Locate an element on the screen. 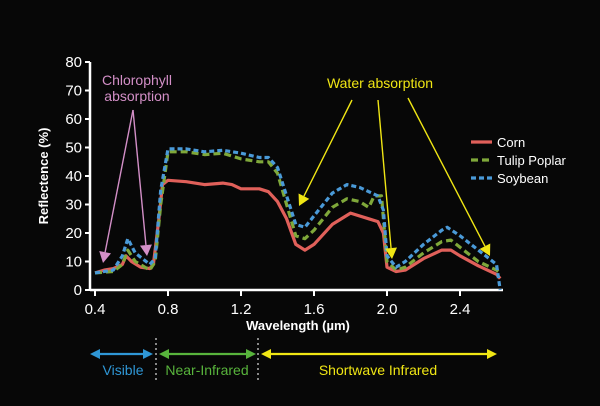 This screenshot has width=600, height=406. y-tick-label: 60 is located at coordinates (73, 119).